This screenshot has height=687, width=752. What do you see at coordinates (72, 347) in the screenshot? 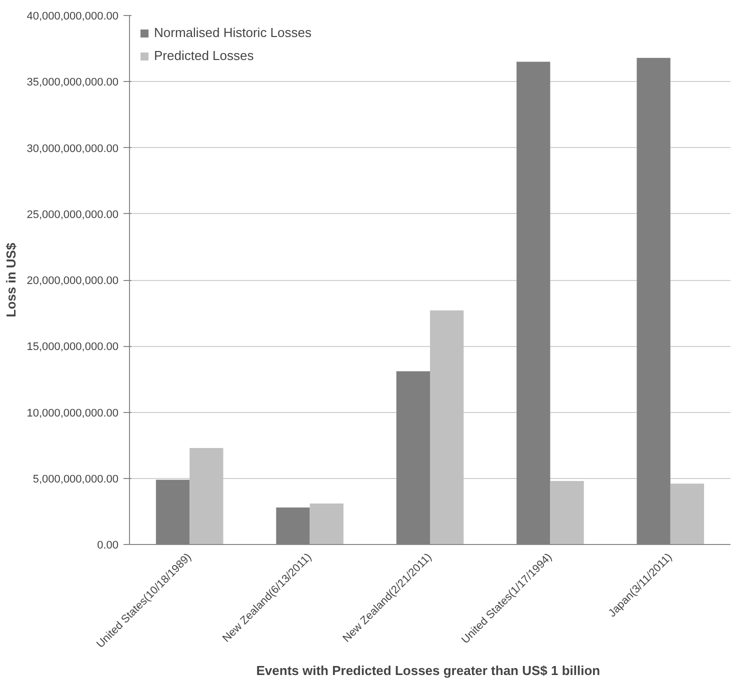
I see `y-tick-label: 15,000,000,000.00` at bounding box center [72, 347].